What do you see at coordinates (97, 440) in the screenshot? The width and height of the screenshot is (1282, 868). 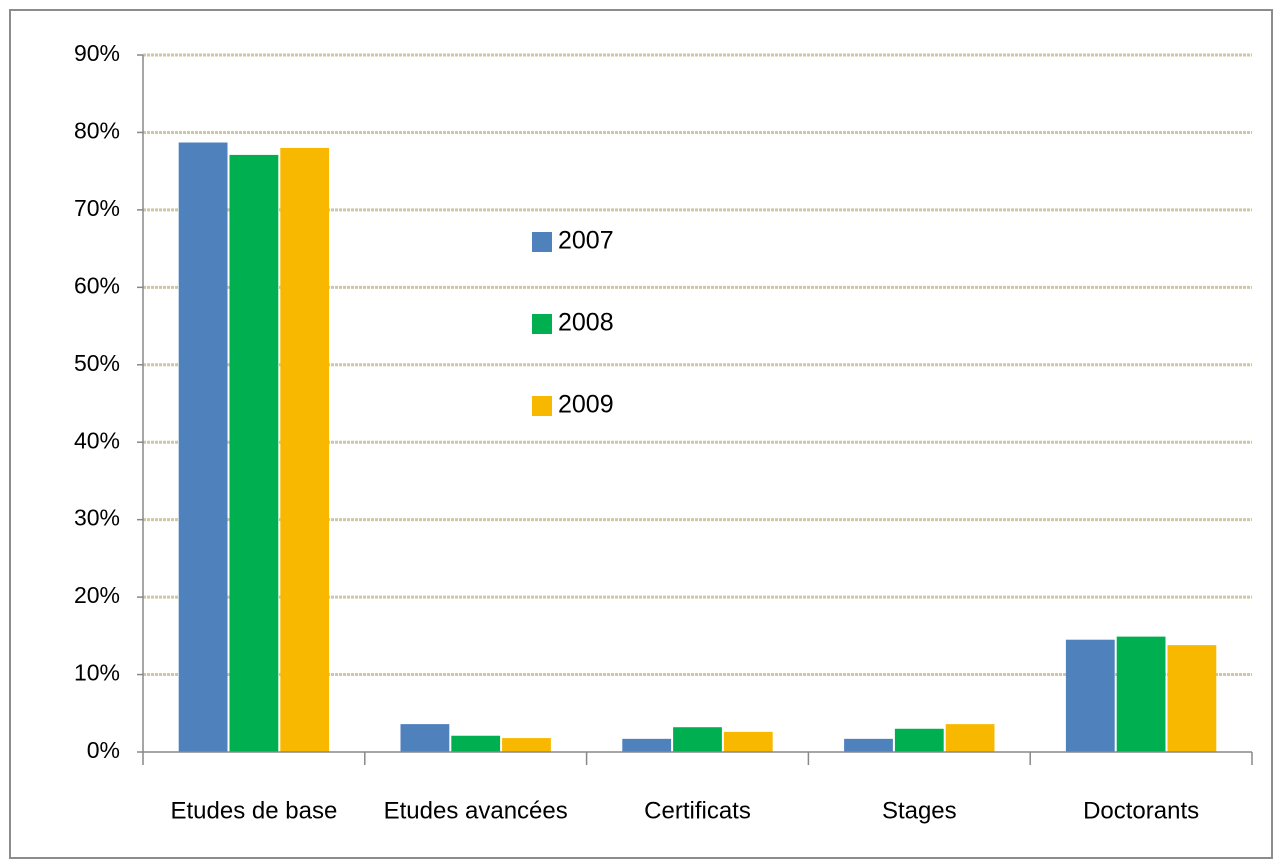 I see `y-tick-label: 40%` at bounding box center [97, 440].